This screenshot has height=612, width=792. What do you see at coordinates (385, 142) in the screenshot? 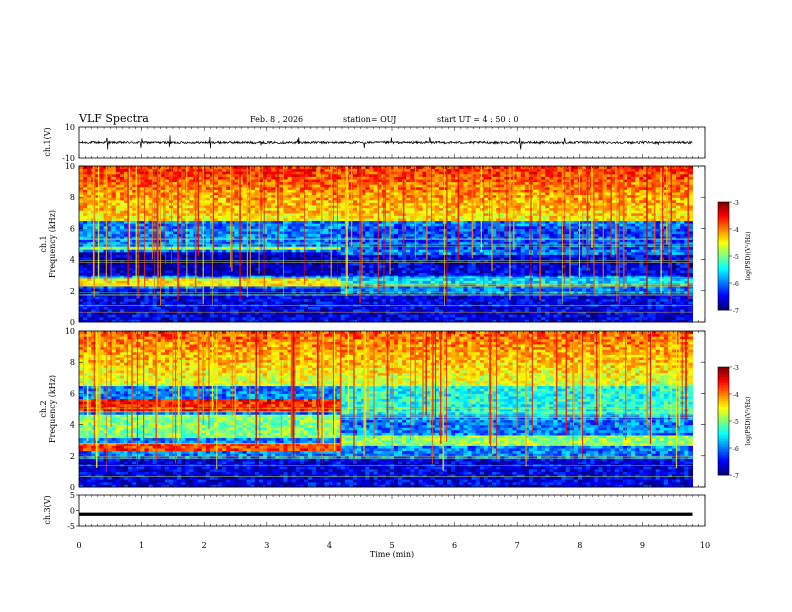
I see `ch1-waveform-trace` at bounding box center [385, 142].